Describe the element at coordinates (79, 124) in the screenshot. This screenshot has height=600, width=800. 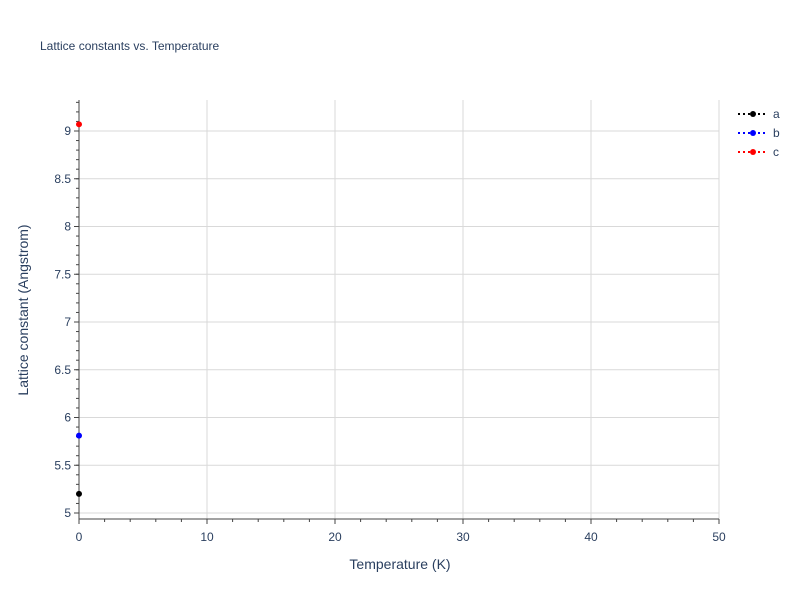
I see `data-point-c` at that location.